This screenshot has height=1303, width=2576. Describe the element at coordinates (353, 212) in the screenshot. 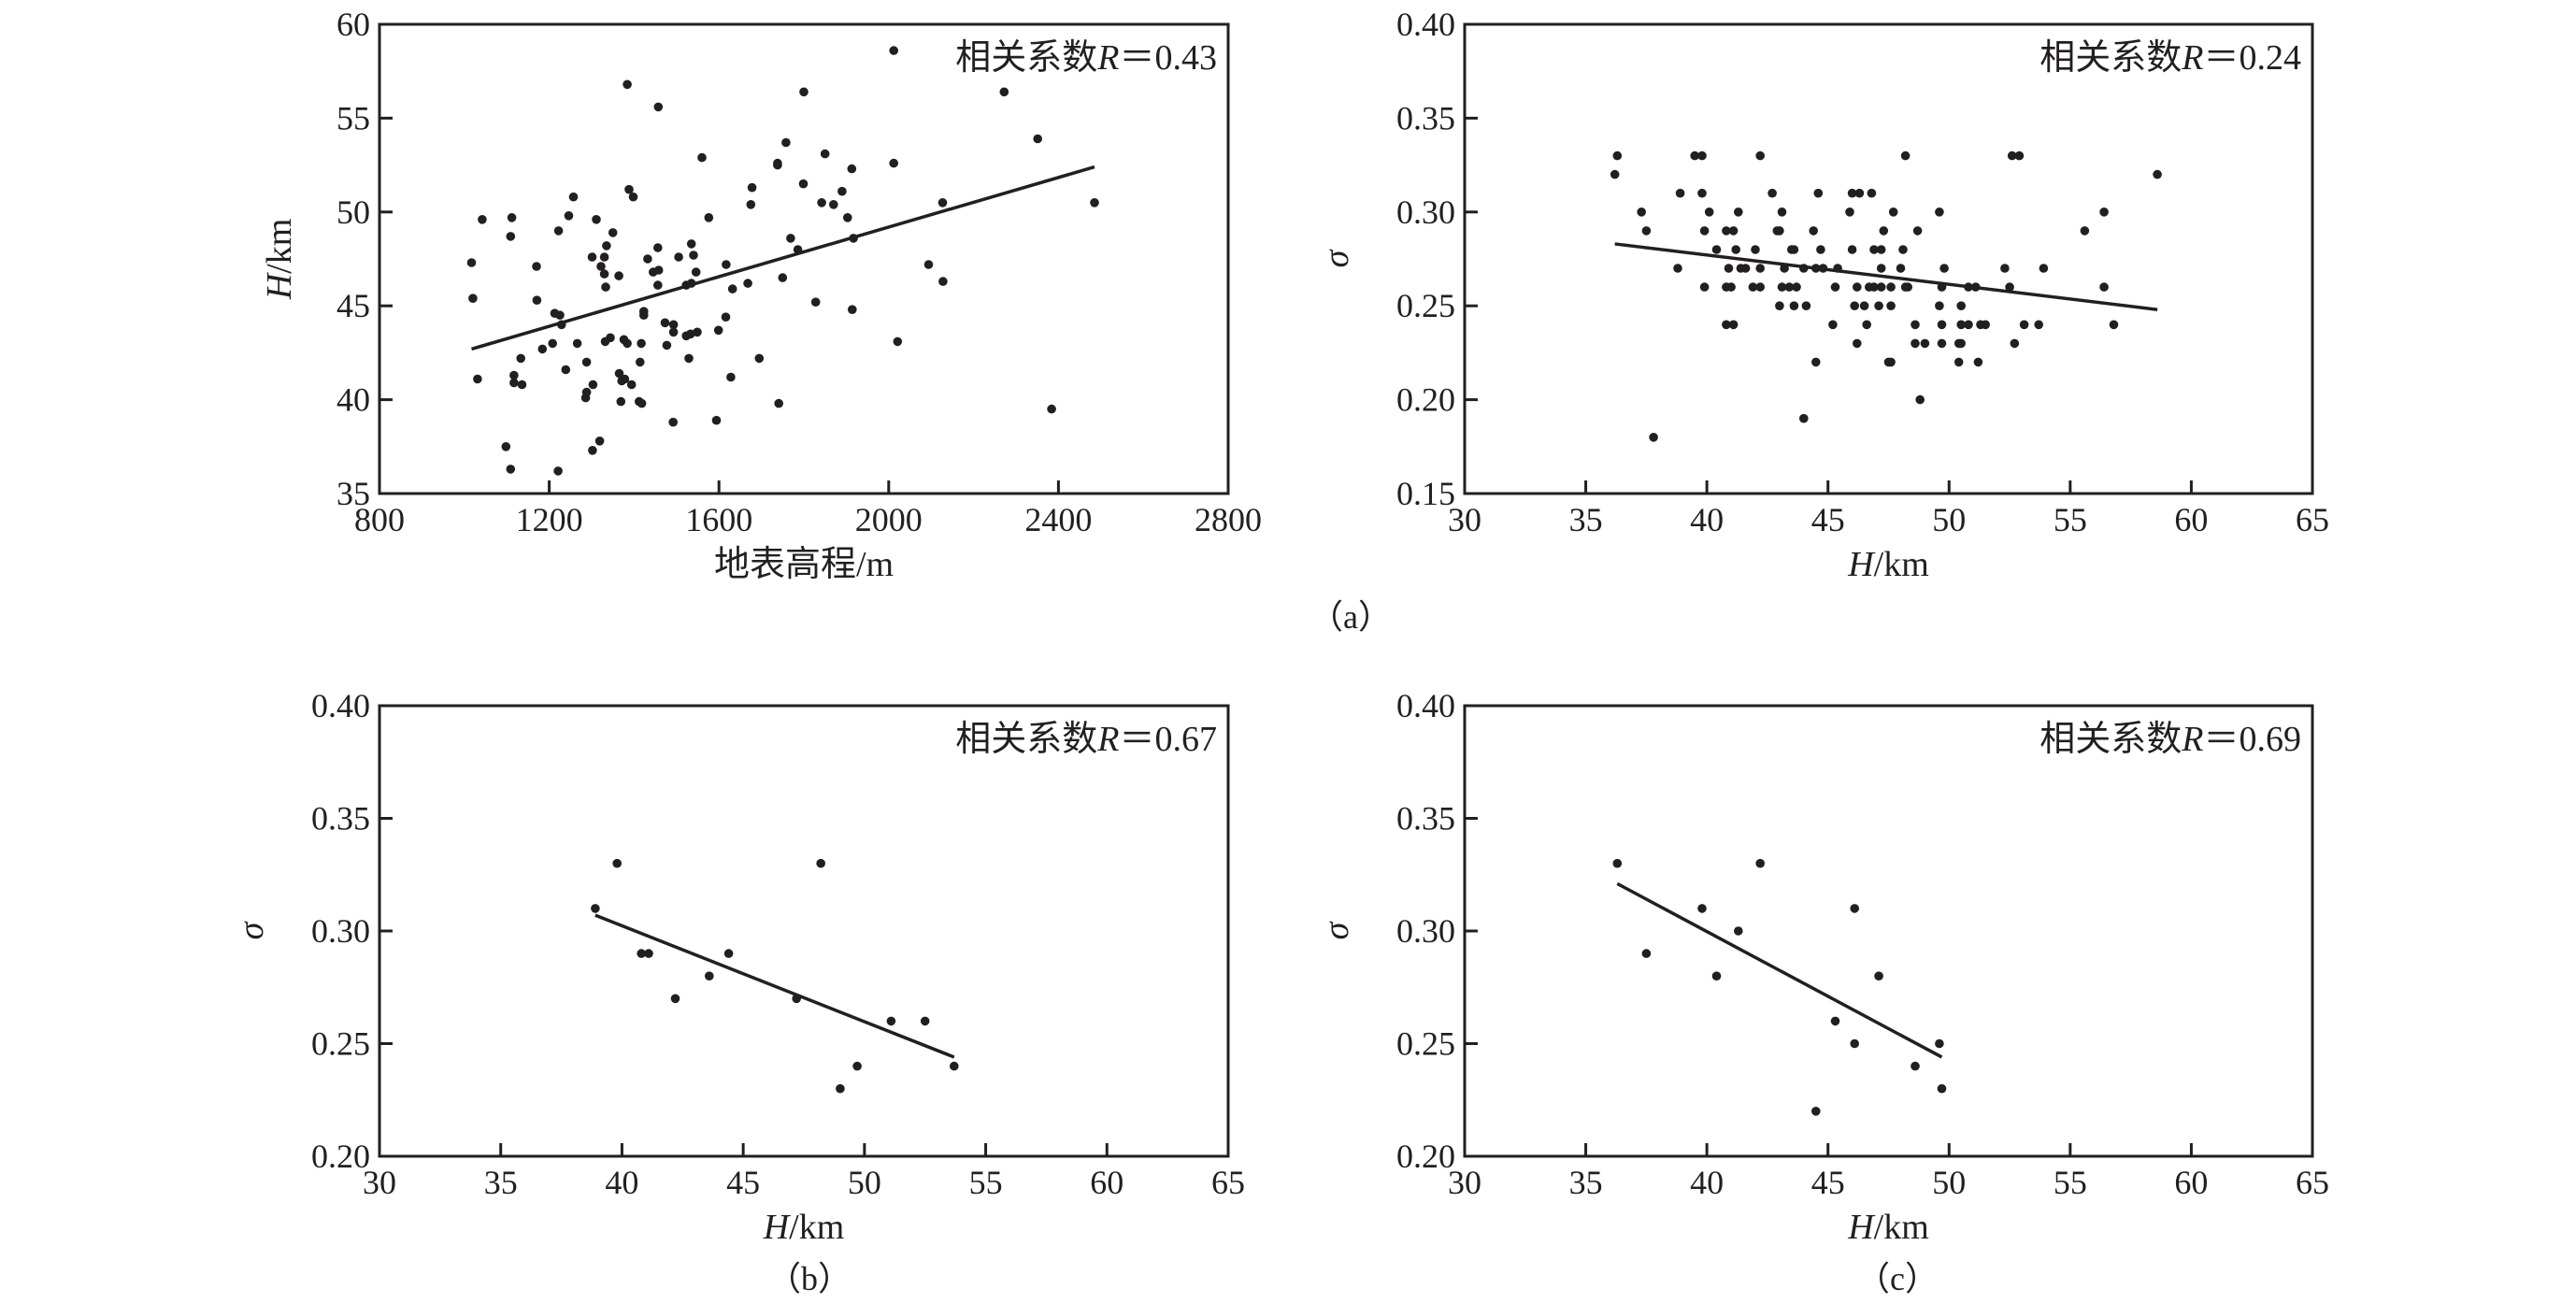

I see `y-tick-label: 50` at that location.